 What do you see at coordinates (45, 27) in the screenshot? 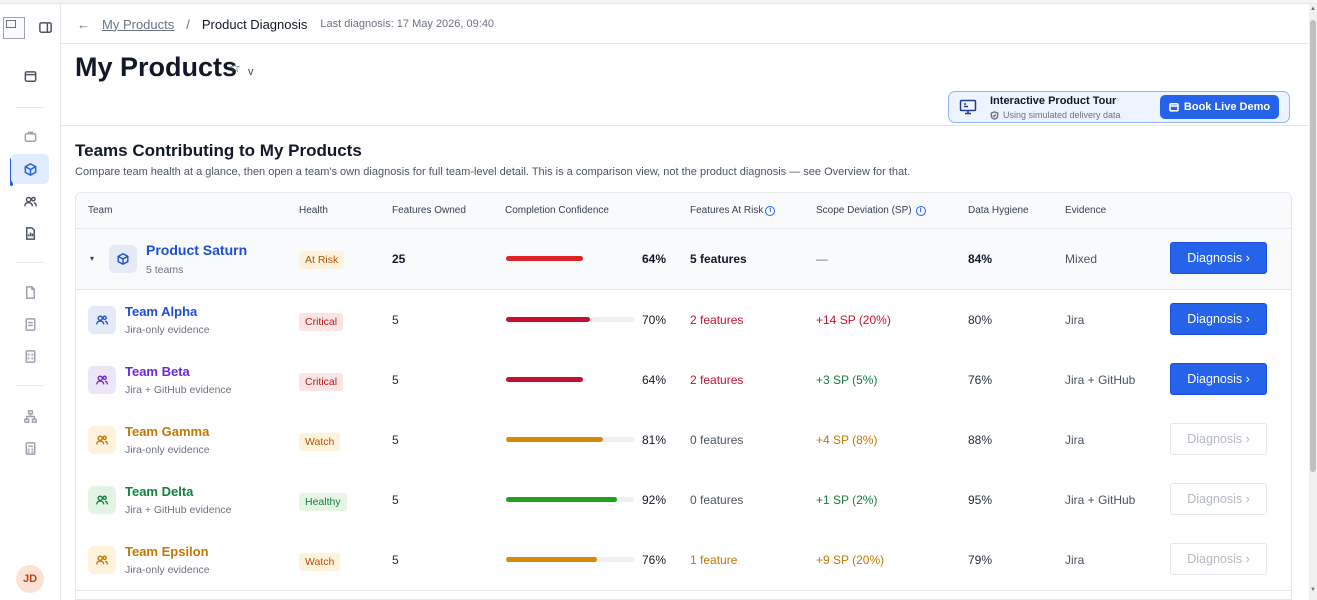
I see `panel-toggle-icon` at bounding box center [45, 27].